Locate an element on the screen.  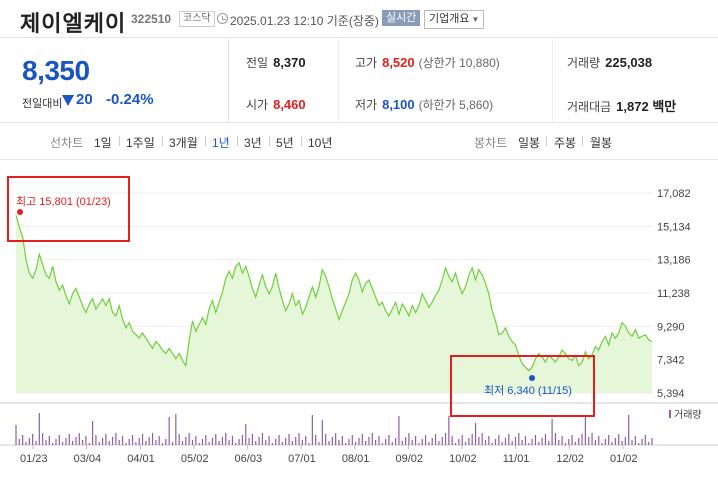
low-annotation: 최저 6,340 (11/15) is located at coordinates (528, 390).